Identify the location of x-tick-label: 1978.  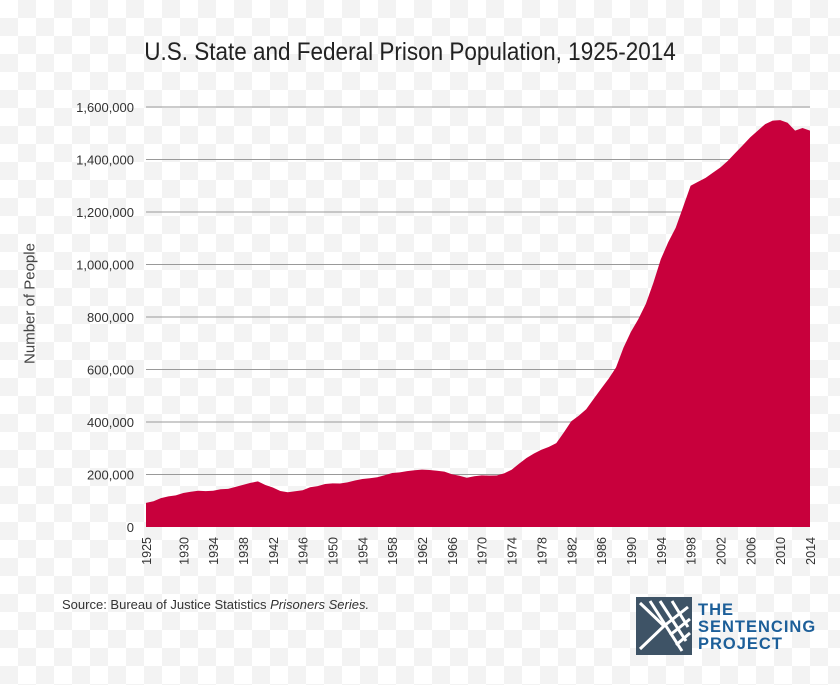
(542, 551).